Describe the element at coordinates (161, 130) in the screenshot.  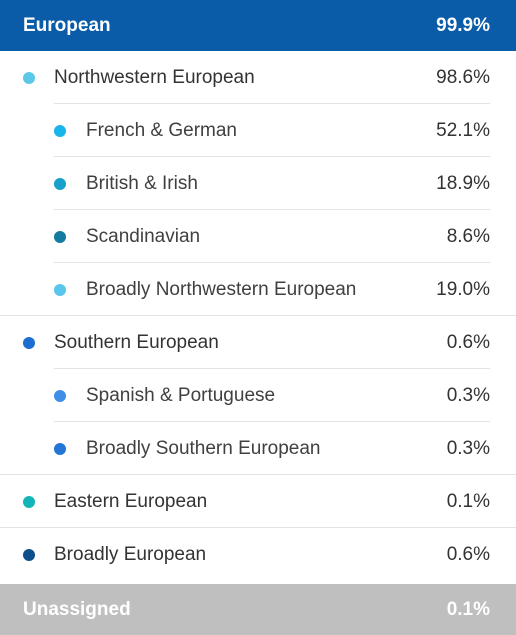
I see `ancestry-row-label: French & German` at that location.